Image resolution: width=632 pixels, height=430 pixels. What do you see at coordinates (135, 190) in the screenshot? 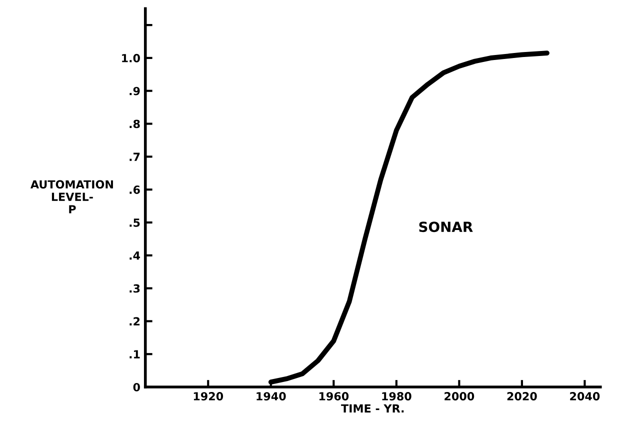
I see `y-tick-label: .6` at bounding box center [135, 190].